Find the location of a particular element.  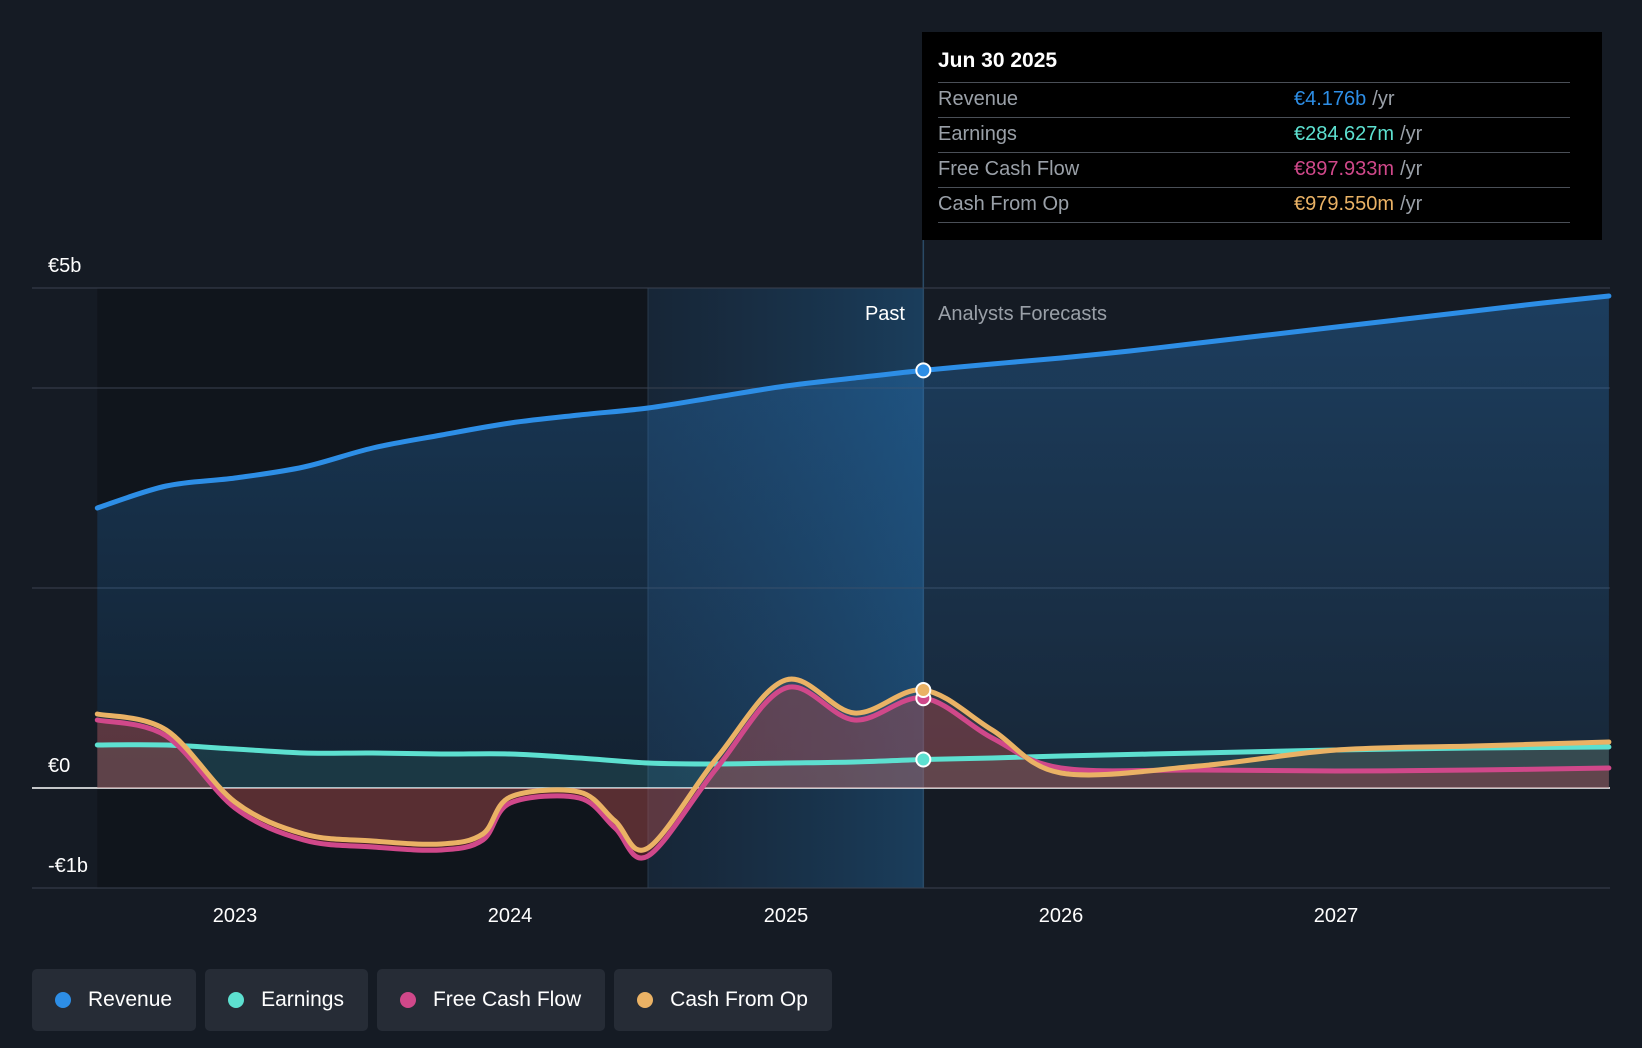

x-tick-2024: 2024 is located at coordinates (510, 916).